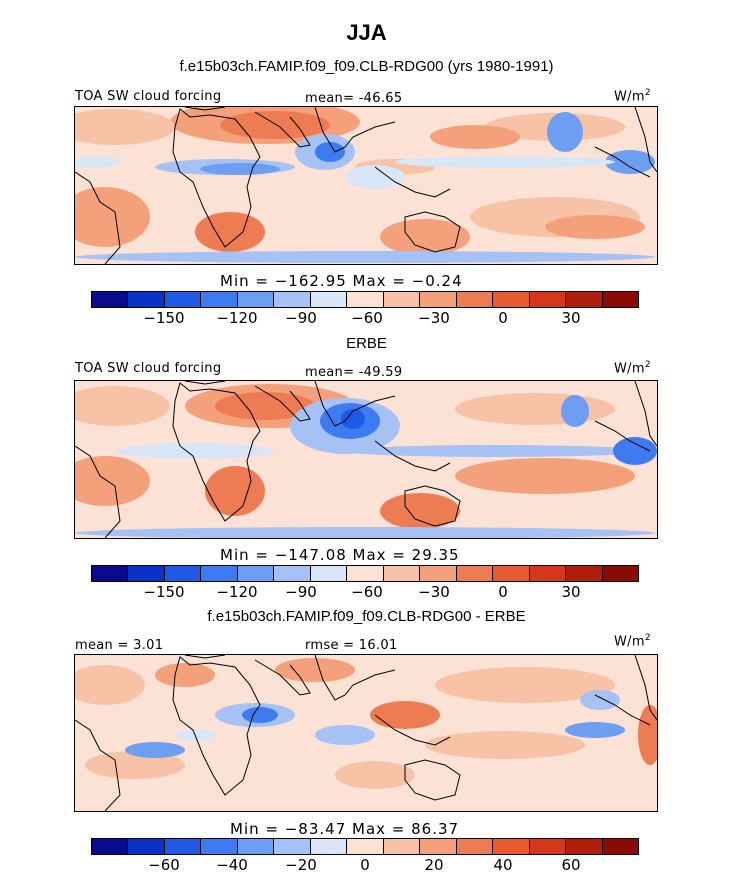  Describe the element at coordinates (434, 318) in the screenshot. I see `colorbar-1-tick-label: −30` at that location.